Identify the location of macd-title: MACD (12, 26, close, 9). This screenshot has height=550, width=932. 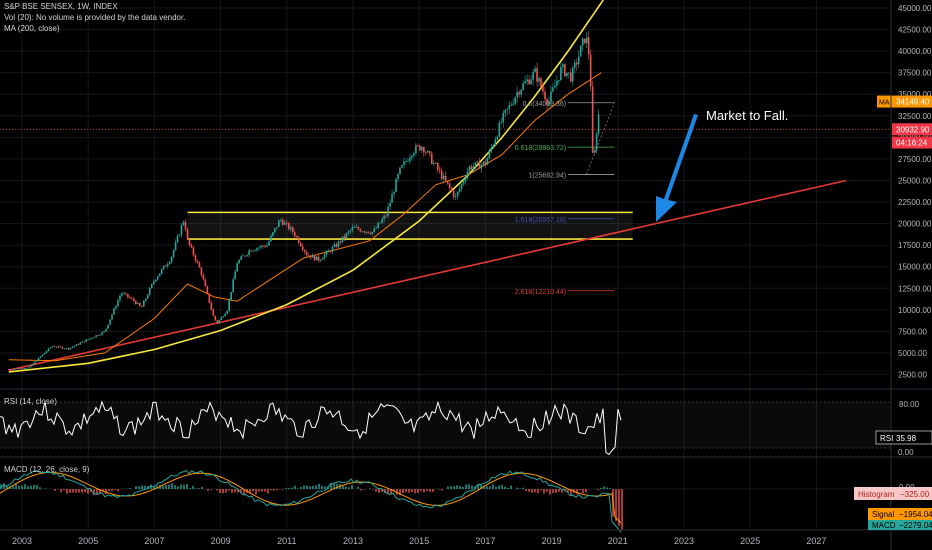
(47, 469).